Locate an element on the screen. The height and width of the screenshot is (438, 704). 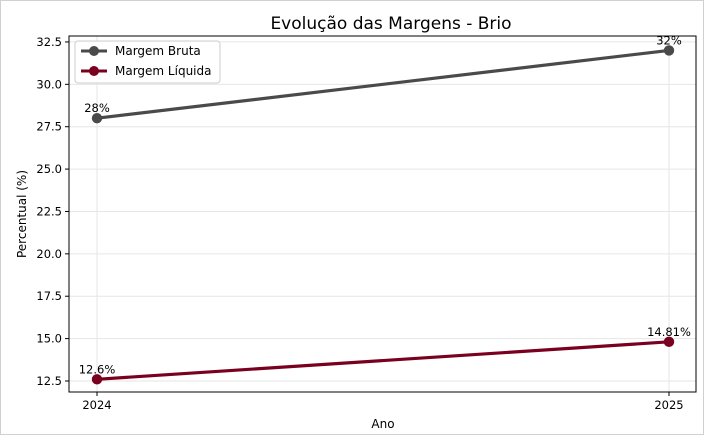
data-label-margem-liquida: 14.81% is located at coordinates (669, 332).